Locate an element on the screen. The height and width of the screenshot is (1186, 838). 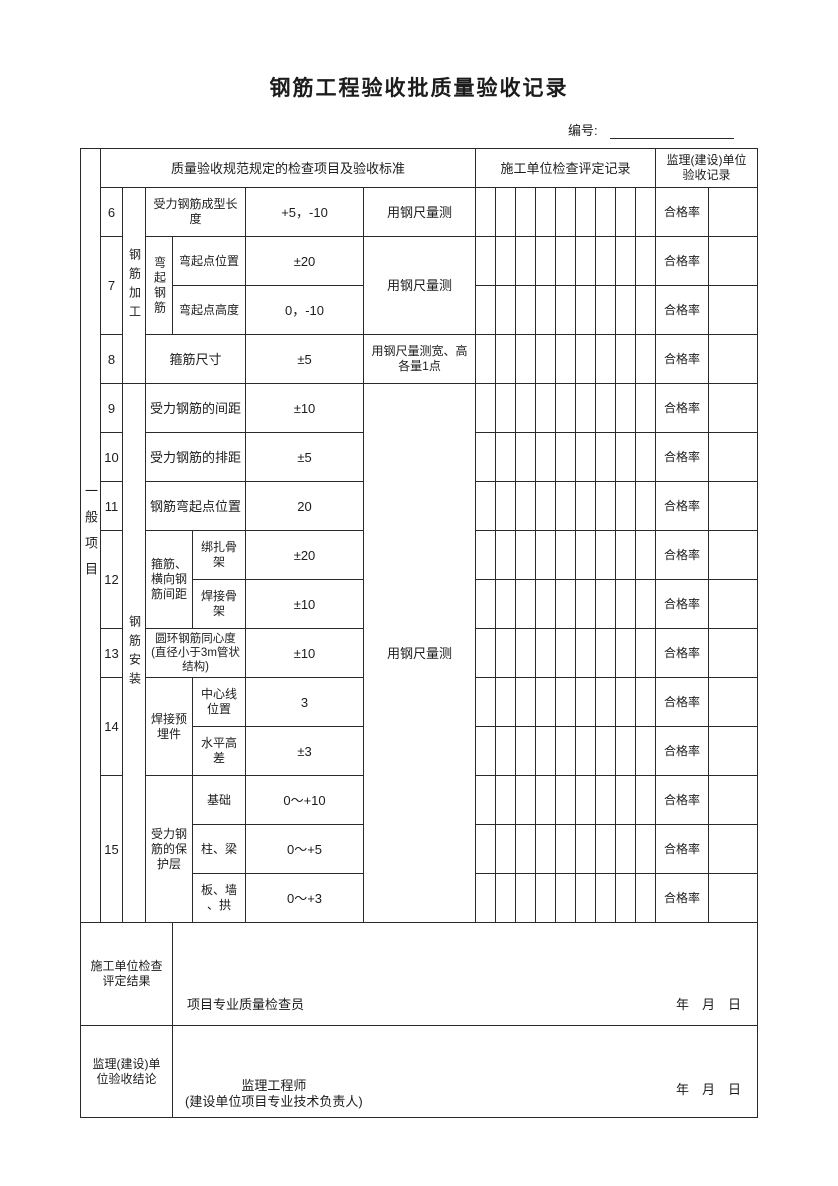
item-bend-start-position: 钢筋弯起点位置 is located at coordinates (195, 505).